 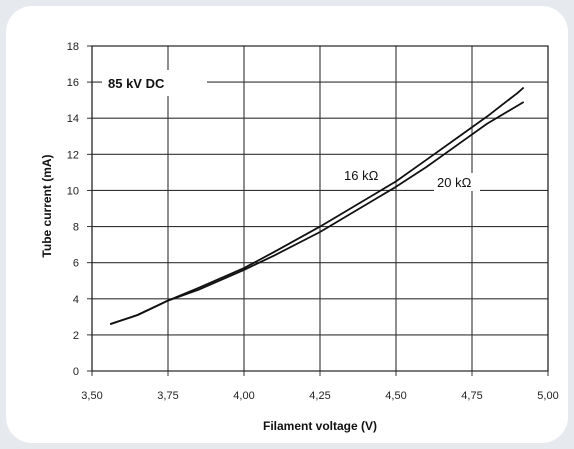 I want to click on y-tick-label: 18, so click(x=73, y=47).